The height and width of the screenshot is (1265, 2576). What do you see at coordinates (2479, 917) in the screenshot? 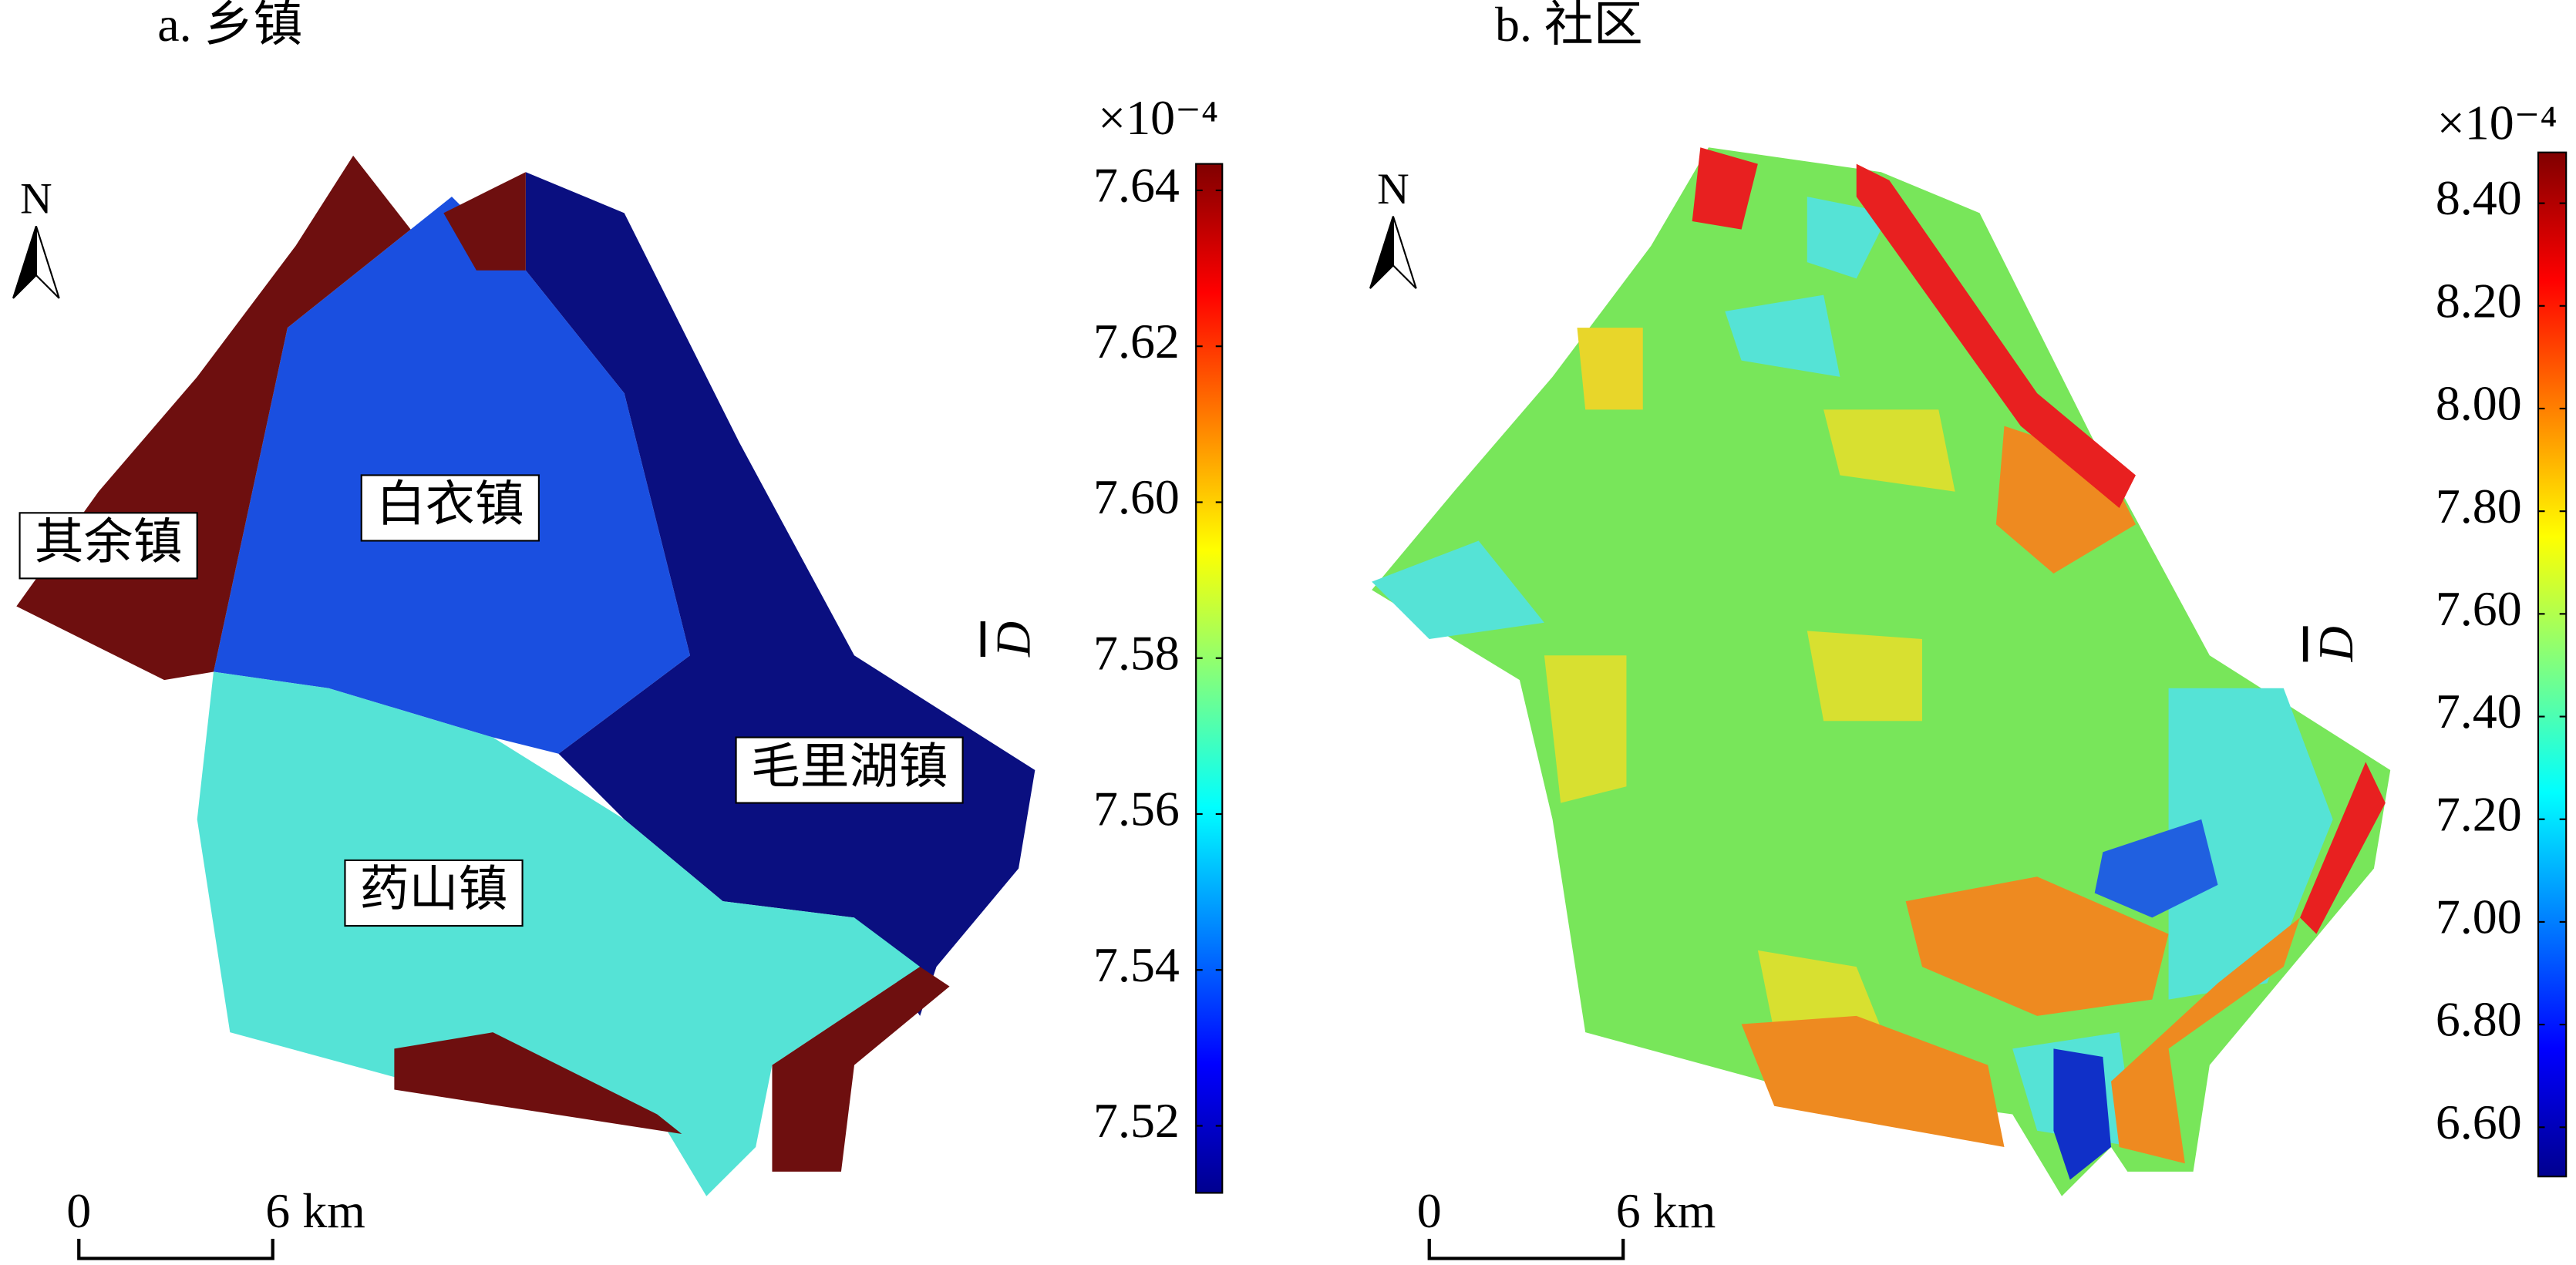
I see `colorbar-tick-label: 7.00` at bounding box center [2479, 917].